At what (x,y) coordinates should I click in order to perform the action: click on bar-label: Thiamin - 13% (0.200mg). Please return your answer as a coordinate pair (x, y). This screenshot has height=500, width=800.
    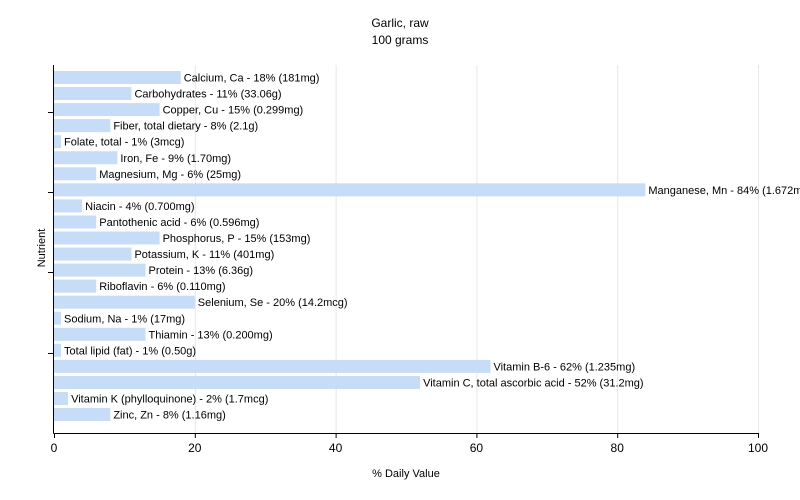
    Looking at the image, I should click on (211, 335).